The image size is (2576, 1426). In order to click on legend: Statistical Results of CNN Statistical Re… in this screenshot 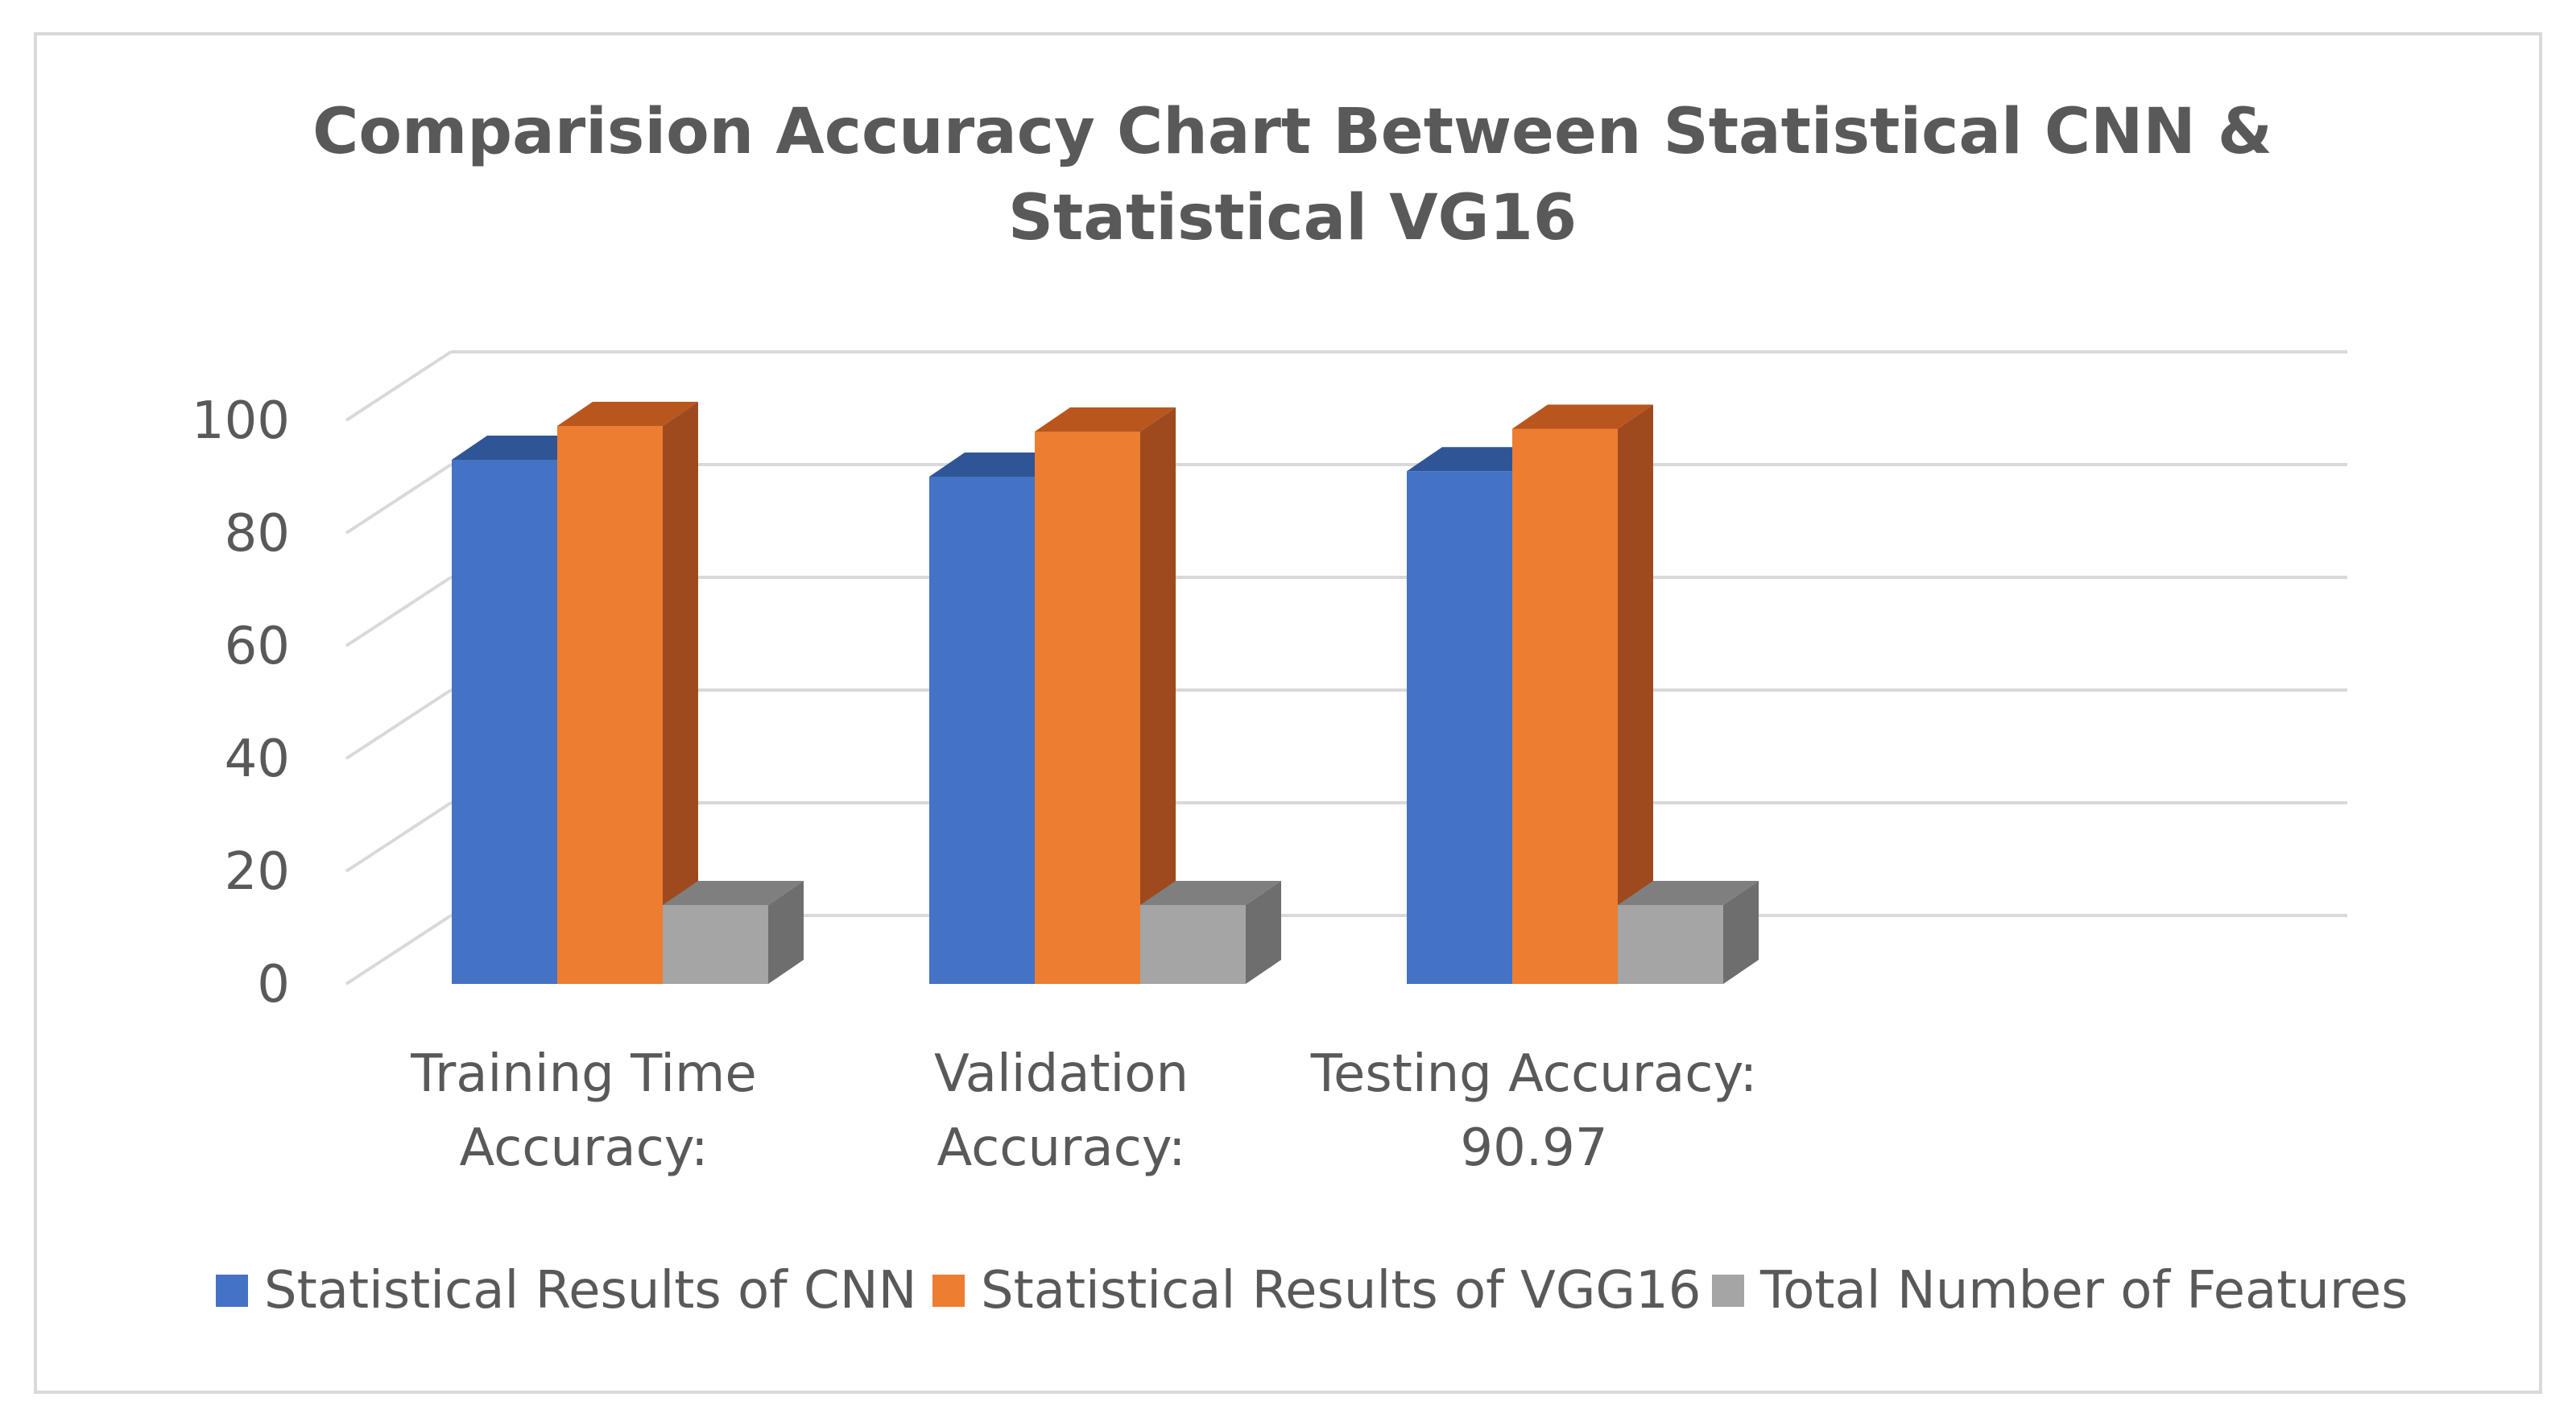, I will do `click(1312, 1291)`.